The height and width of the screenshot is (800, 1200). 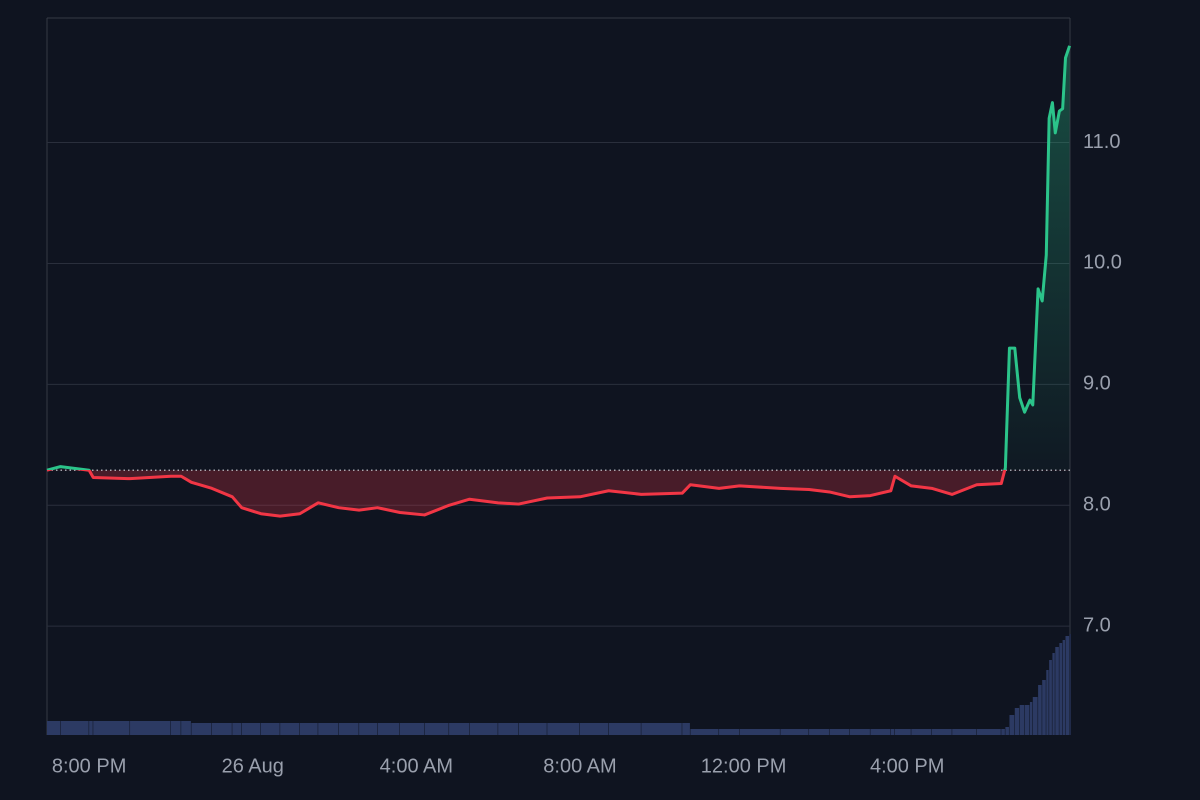 What do you see at coordinates (1097, 384) in the screenshot?
I see `y-tick-label: 9.0` at bounding box center [1097, 384].